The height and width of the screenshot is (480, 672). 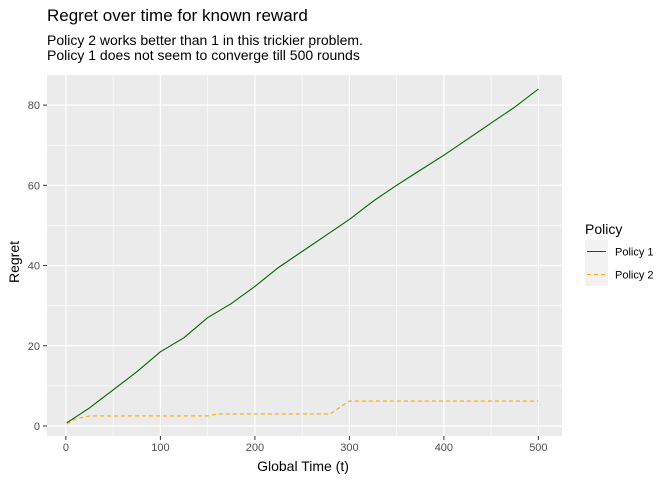 What do you see at coordinates (303, 466) in the screenshot?
I see `x-axis-label: Global Time (t)` at bounding box center [303, 466].